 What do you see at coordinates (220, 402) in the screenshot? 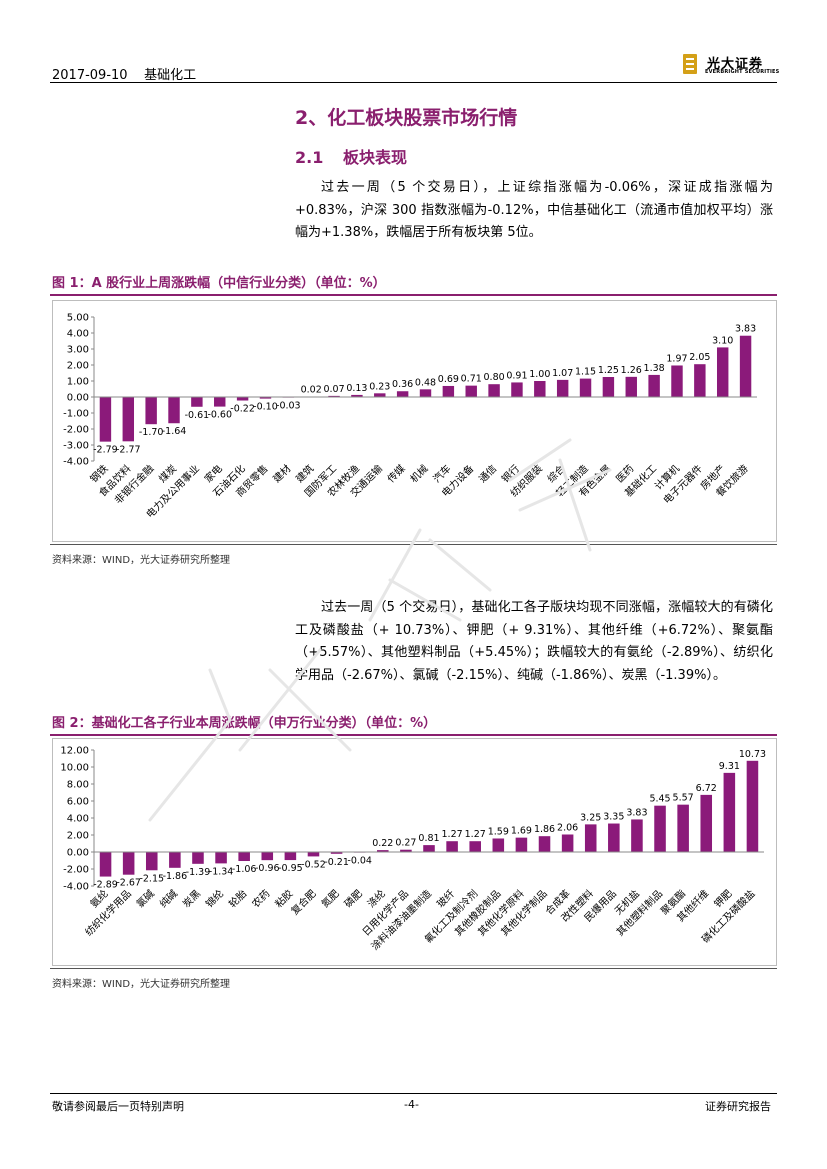
I see `bar-家电` at bounding box center [220, 402].